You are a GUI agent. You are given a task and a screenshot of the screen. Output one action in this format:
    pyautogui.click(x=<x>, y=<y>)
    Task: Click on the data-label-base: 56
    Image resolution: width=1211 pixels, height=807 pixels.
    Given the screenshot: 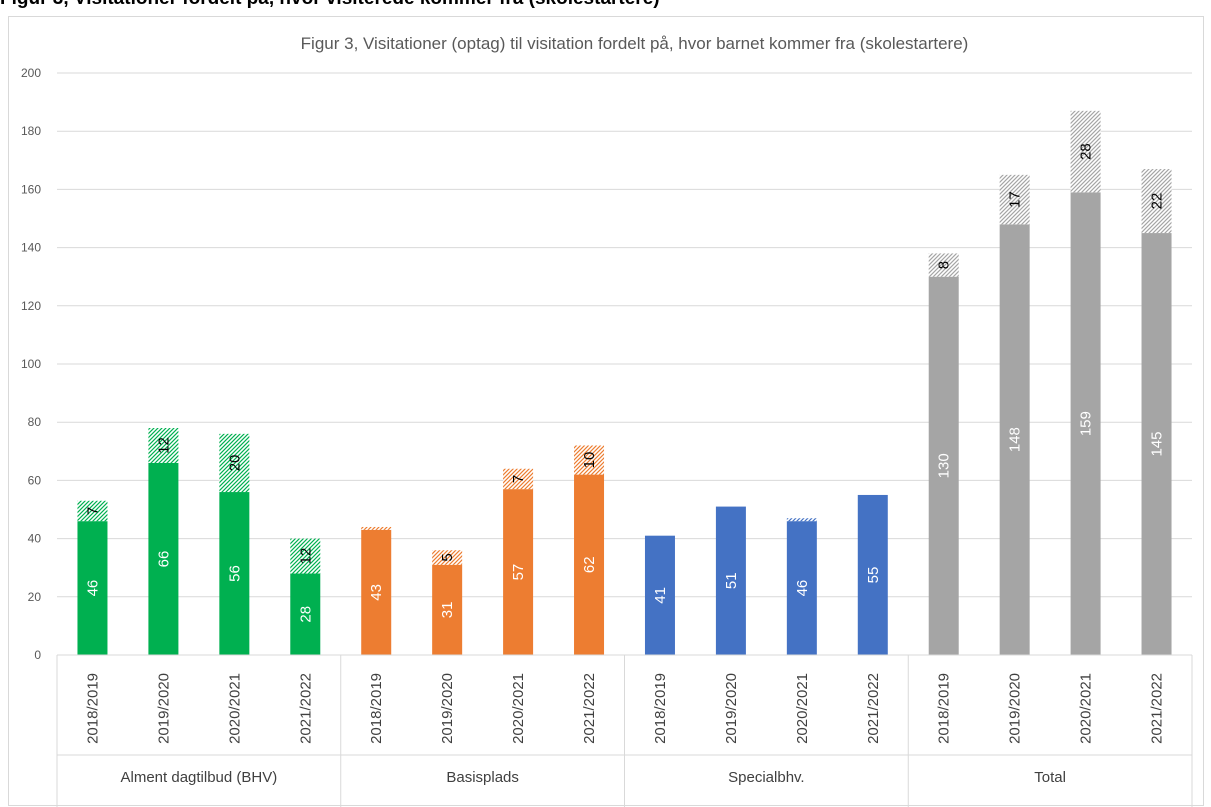 What is the action you would take?
    pyautogui.click(x=234, y=573)
    